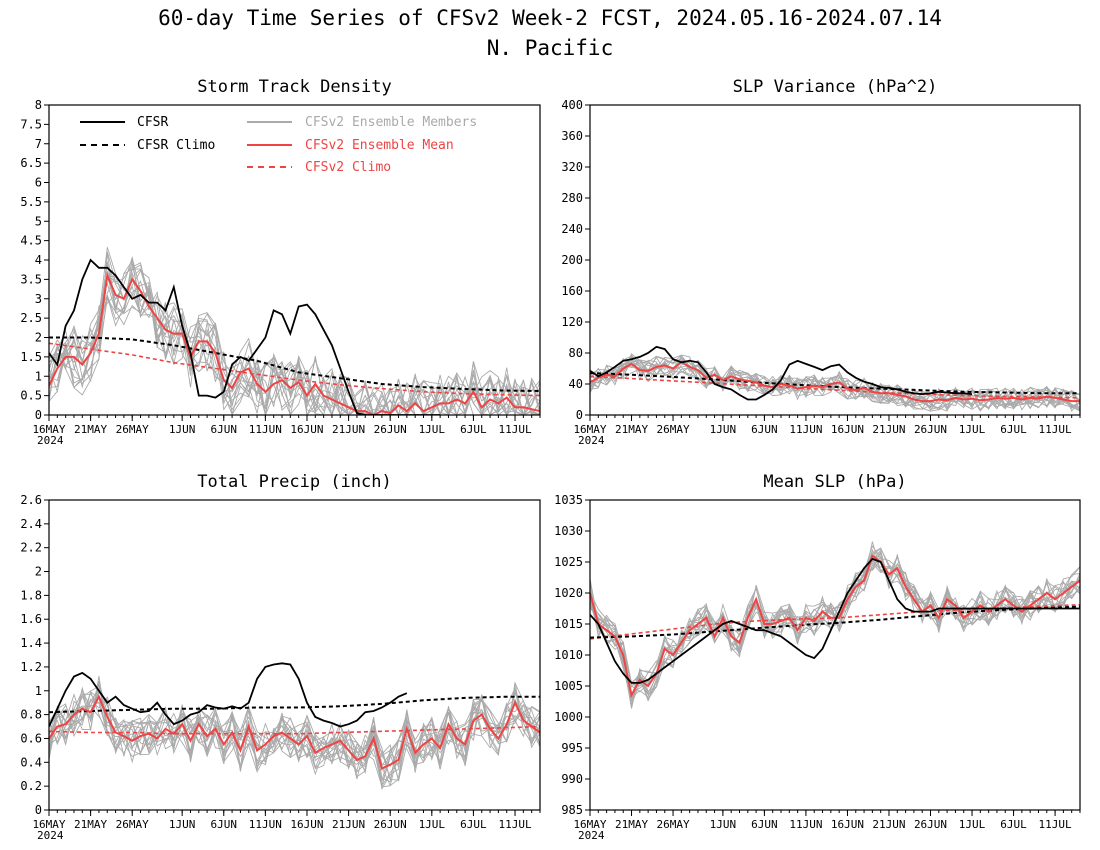 The width and height of the screenshot is (1100, 850). What do you see at coordinates (834, 482) in the screenshot?
I see `panel-title: Mean SLP (hPa)` at bounding box center [834, 482].